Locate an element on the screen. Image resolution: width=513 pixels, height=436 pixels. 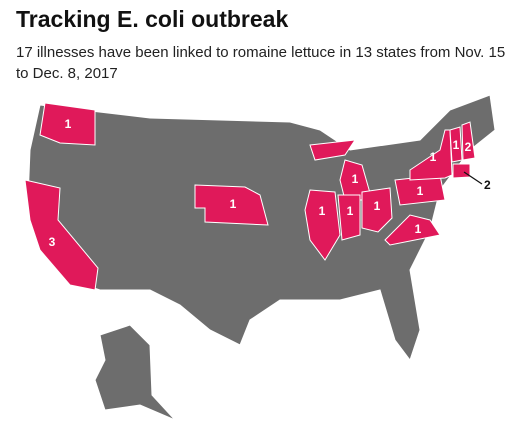
alaska is located at coordinates (135, 372).